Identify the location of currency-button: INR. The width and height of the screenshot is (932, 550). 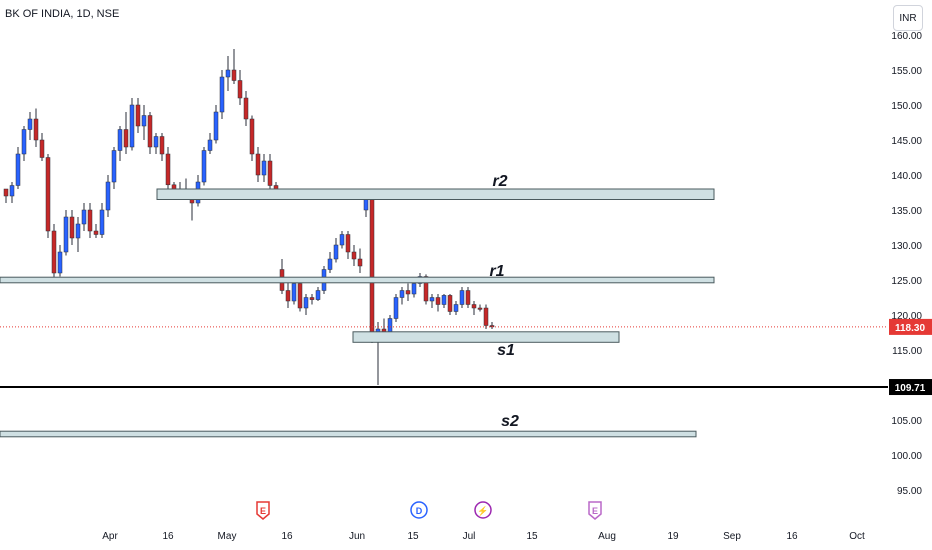
(908, 18).